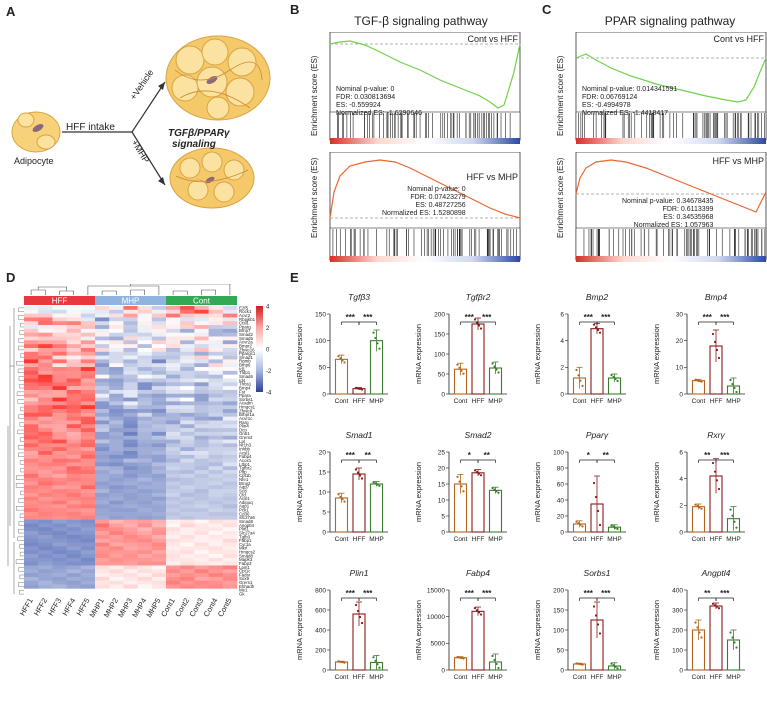 This screenshot has height=704, width=767. What do you see at coordinates (487, 317) in the screenshot?
I see `significance-marker: ***` at bounding box center [487, 317].